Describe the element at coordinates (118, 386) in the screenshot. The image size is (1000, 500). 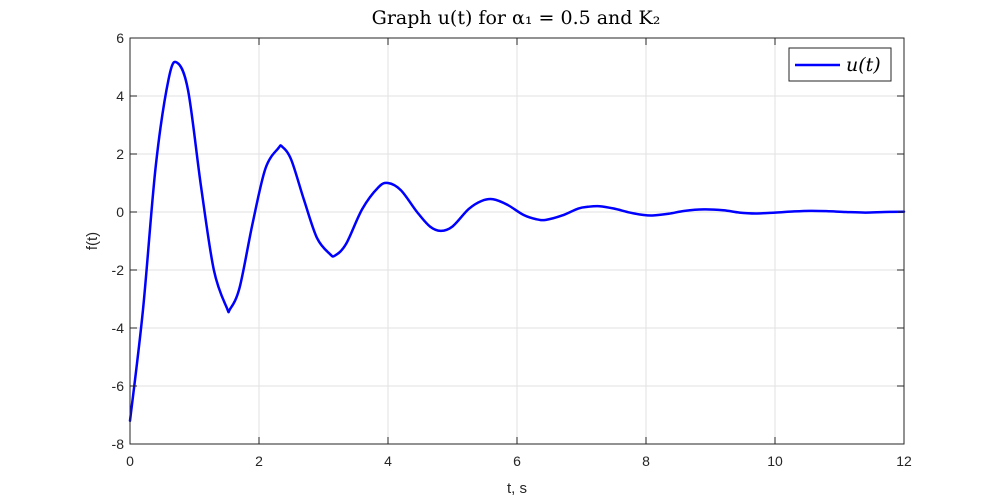
I see `y-tick-label: -6` at that location.